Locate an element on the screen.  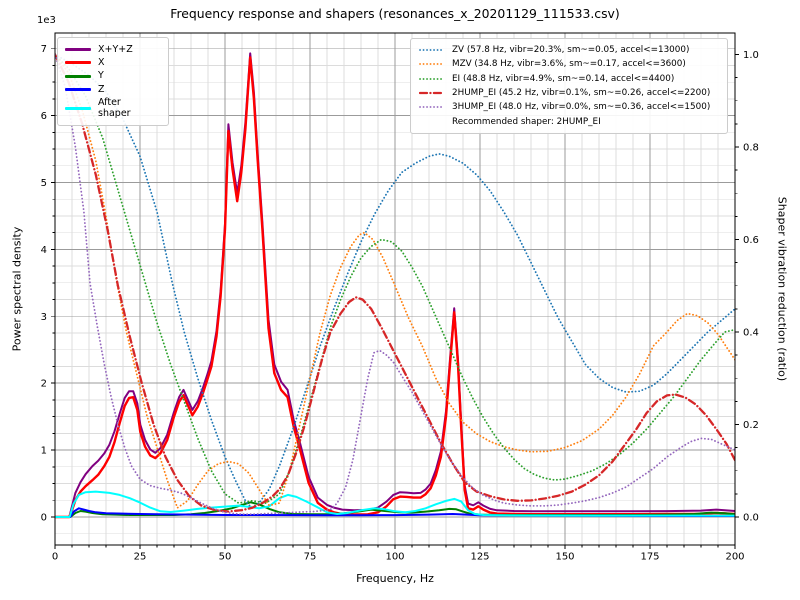
x-tick-label: 150 is located at coordinates (564, 557).